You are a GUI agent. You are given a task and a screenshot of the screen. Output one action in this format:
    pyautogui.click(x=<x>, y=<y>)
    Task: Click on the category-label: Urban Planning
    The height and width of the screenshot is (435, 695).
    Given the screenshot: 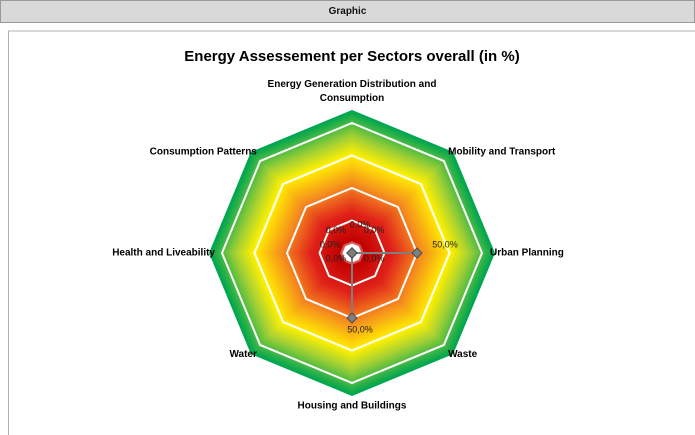 What is the action you would take?
    pyautogui.click(x=527, y=253)
    